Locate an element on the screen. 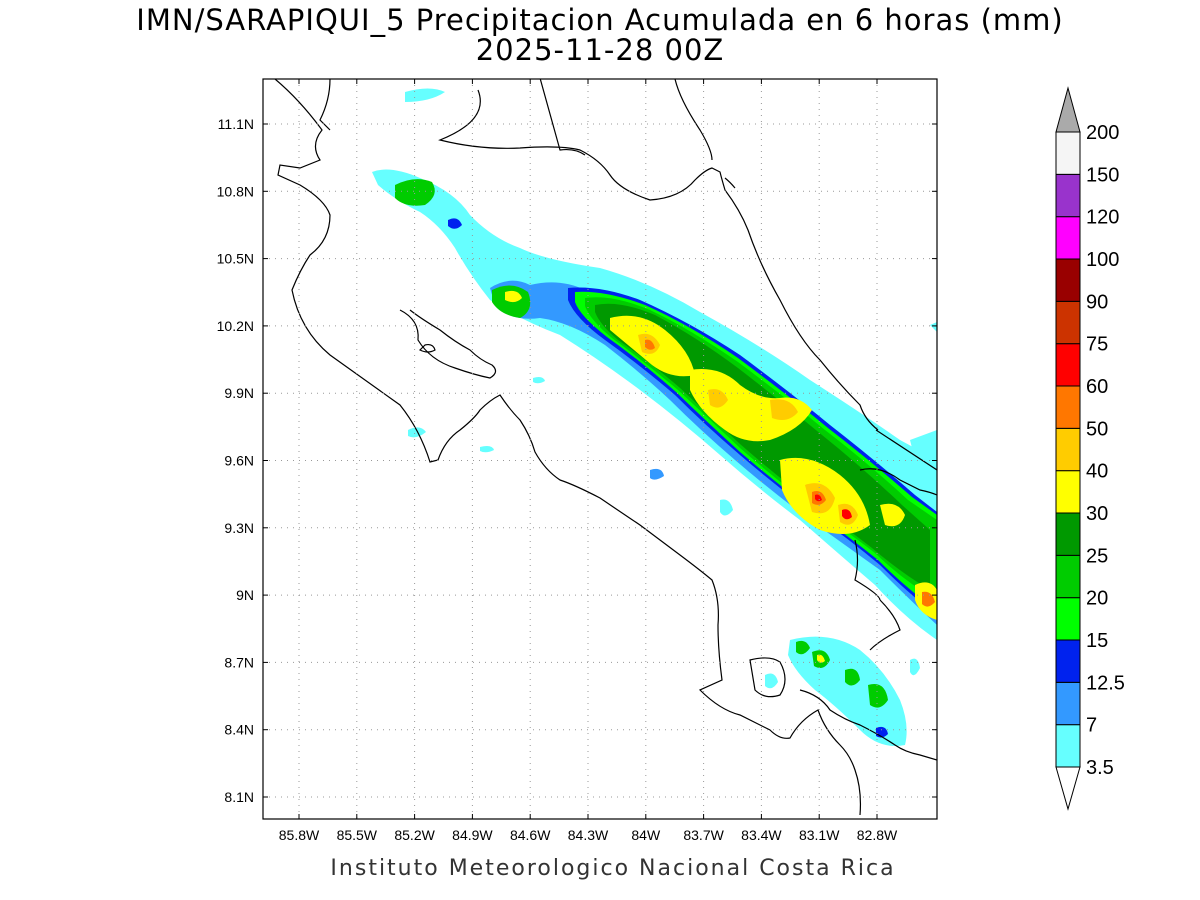  y-tick-label: 9.3N is located at coordinates (239, 528).